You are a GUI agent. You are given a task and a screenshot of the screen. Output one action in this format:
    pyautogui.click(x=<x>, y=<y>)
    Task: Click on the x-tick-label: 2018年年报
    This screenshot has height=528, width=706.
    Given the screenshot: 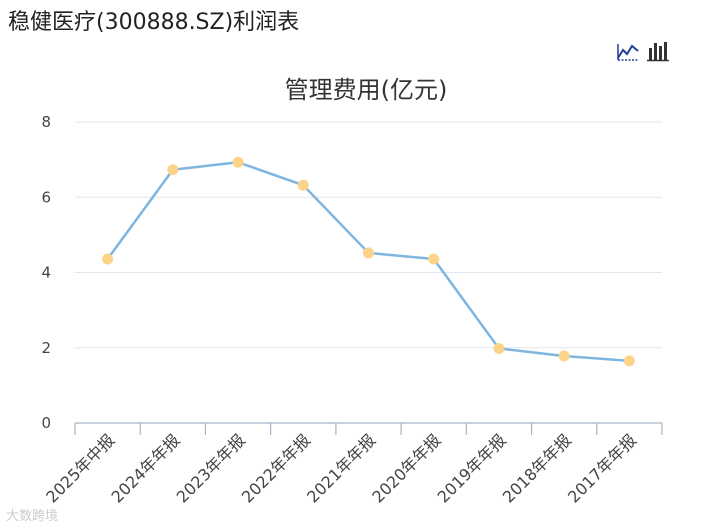 What is the action you would take?
    pyautogui.click(x=537, y=468)
    